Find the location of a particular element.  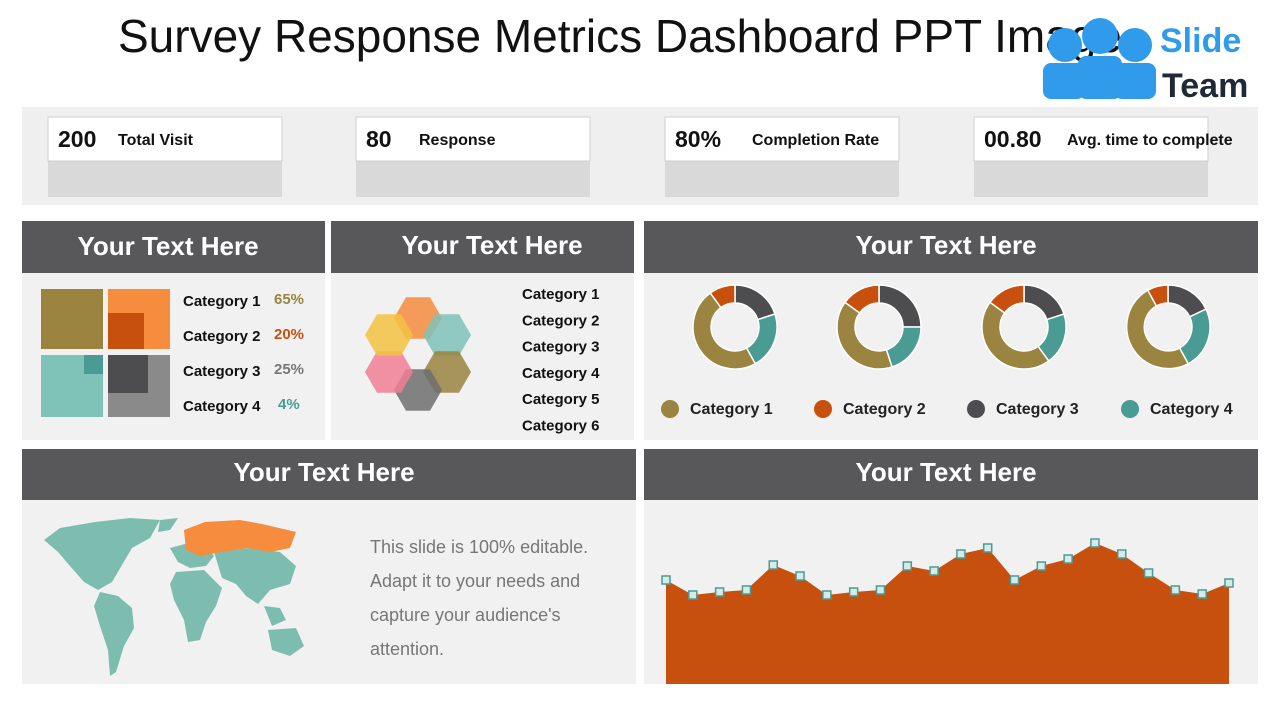

hexagon-label: Category 2 is located at coordinates (561, 320).